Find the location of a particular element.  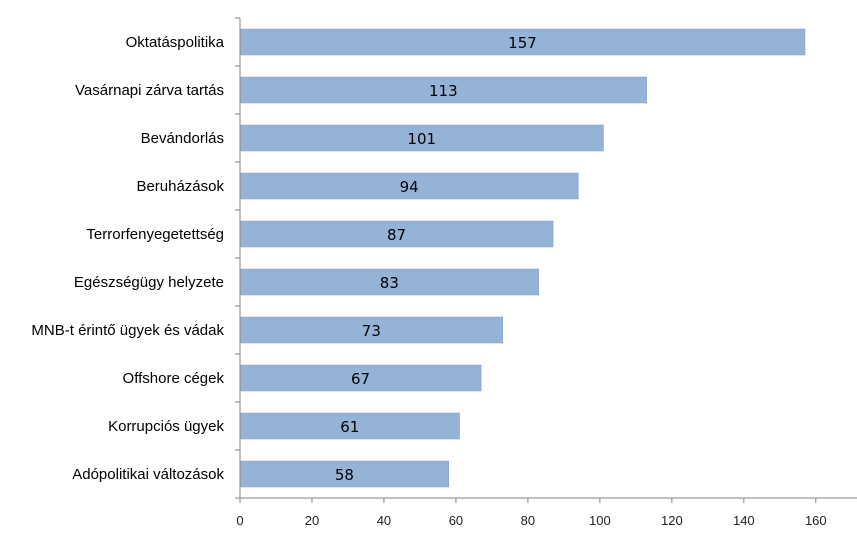

data-label: 73 is located at coordinates (371, 331).